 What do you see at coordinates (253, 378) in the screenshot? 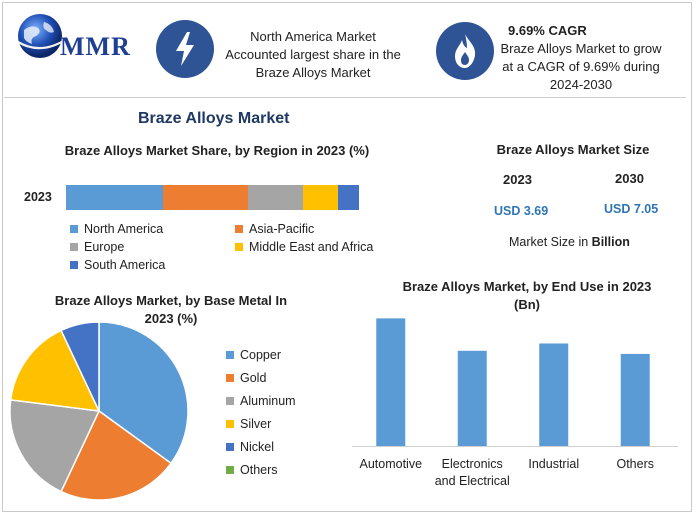
I see `legend-label: Gold` at bounding box center [253, 378].